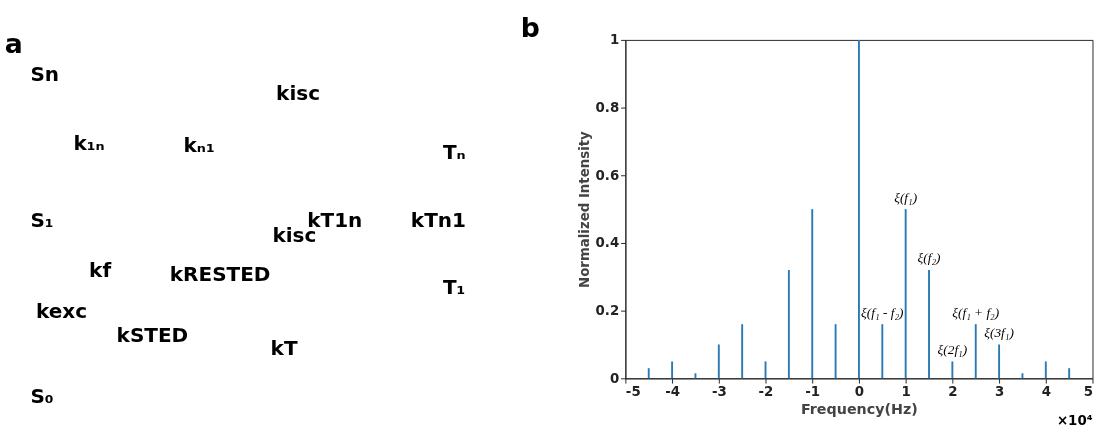  What do you see at coordinates (883, 312) in the screenshot?
I see `annotation: ξ(f₁ - f₂)` at bounding box center [883, 312].